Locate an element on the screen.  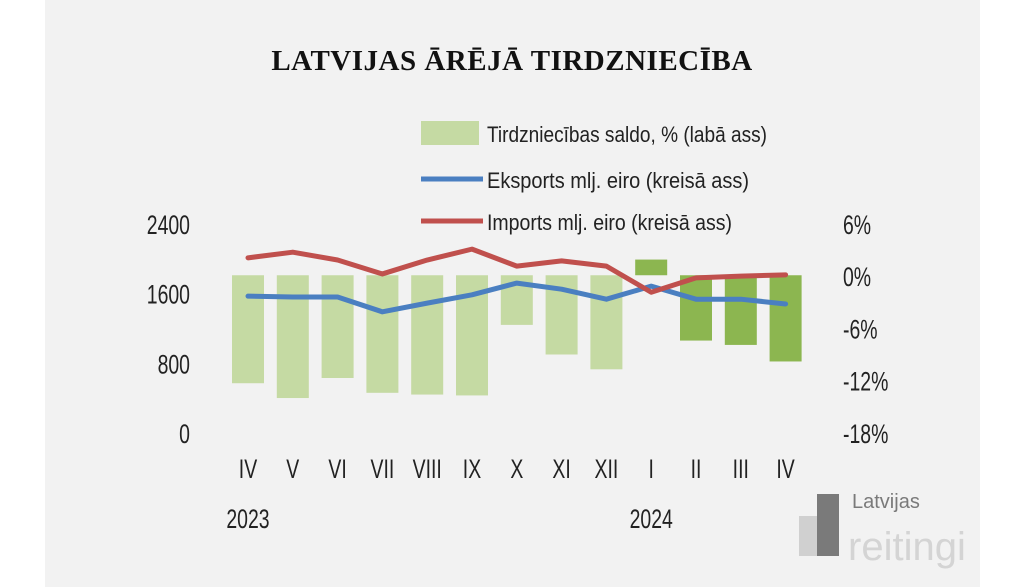
x-tick-label: XI is located at coordinates (561, 469).